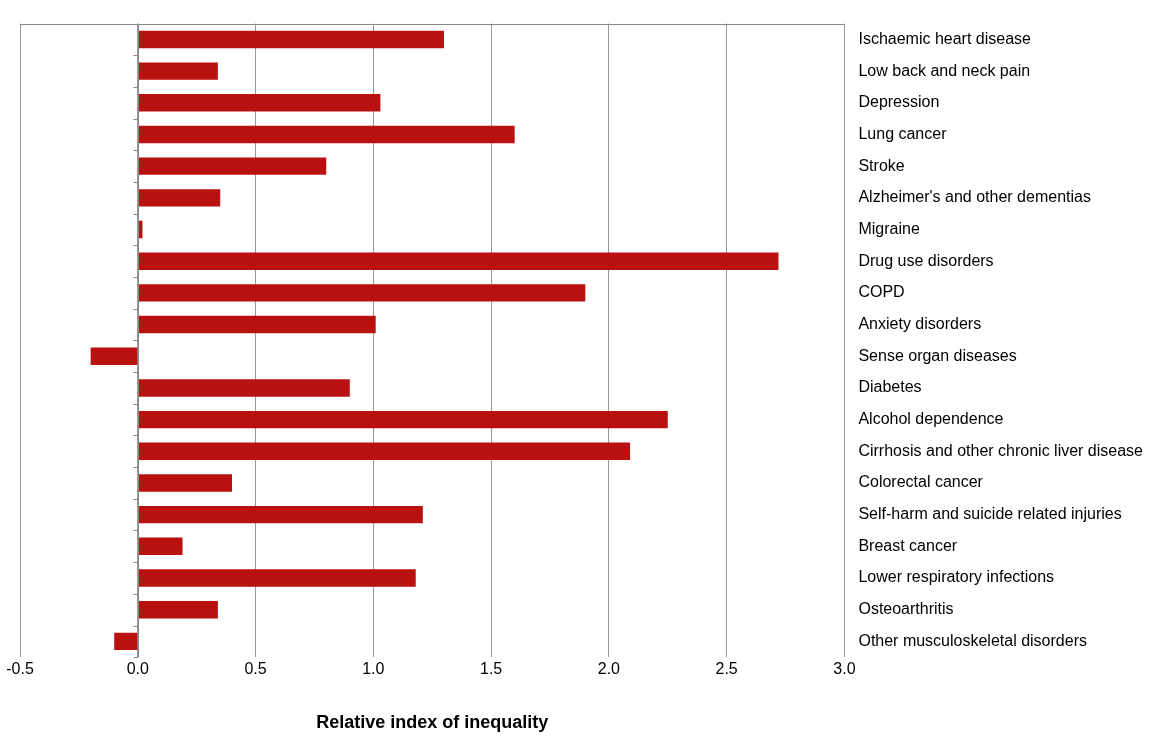  What do you see at coordinates (726, 669) in the screenshot?
I see `x-tick-label: 2.5` at bounding box center [726, 669].